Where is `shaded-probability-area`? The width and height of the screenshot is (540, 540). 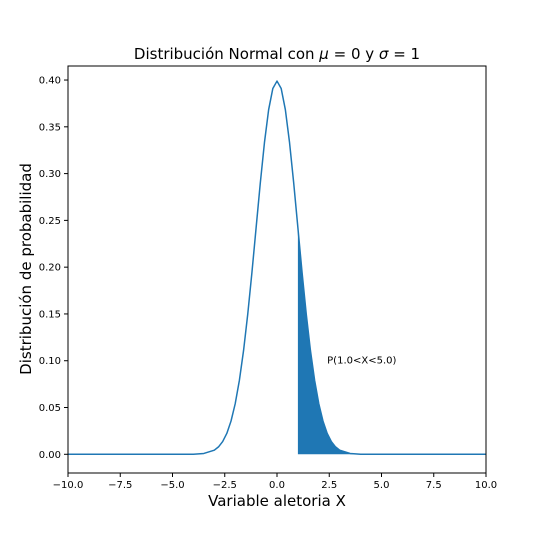
shaded-probability-area is located at coordinates (339, 341).